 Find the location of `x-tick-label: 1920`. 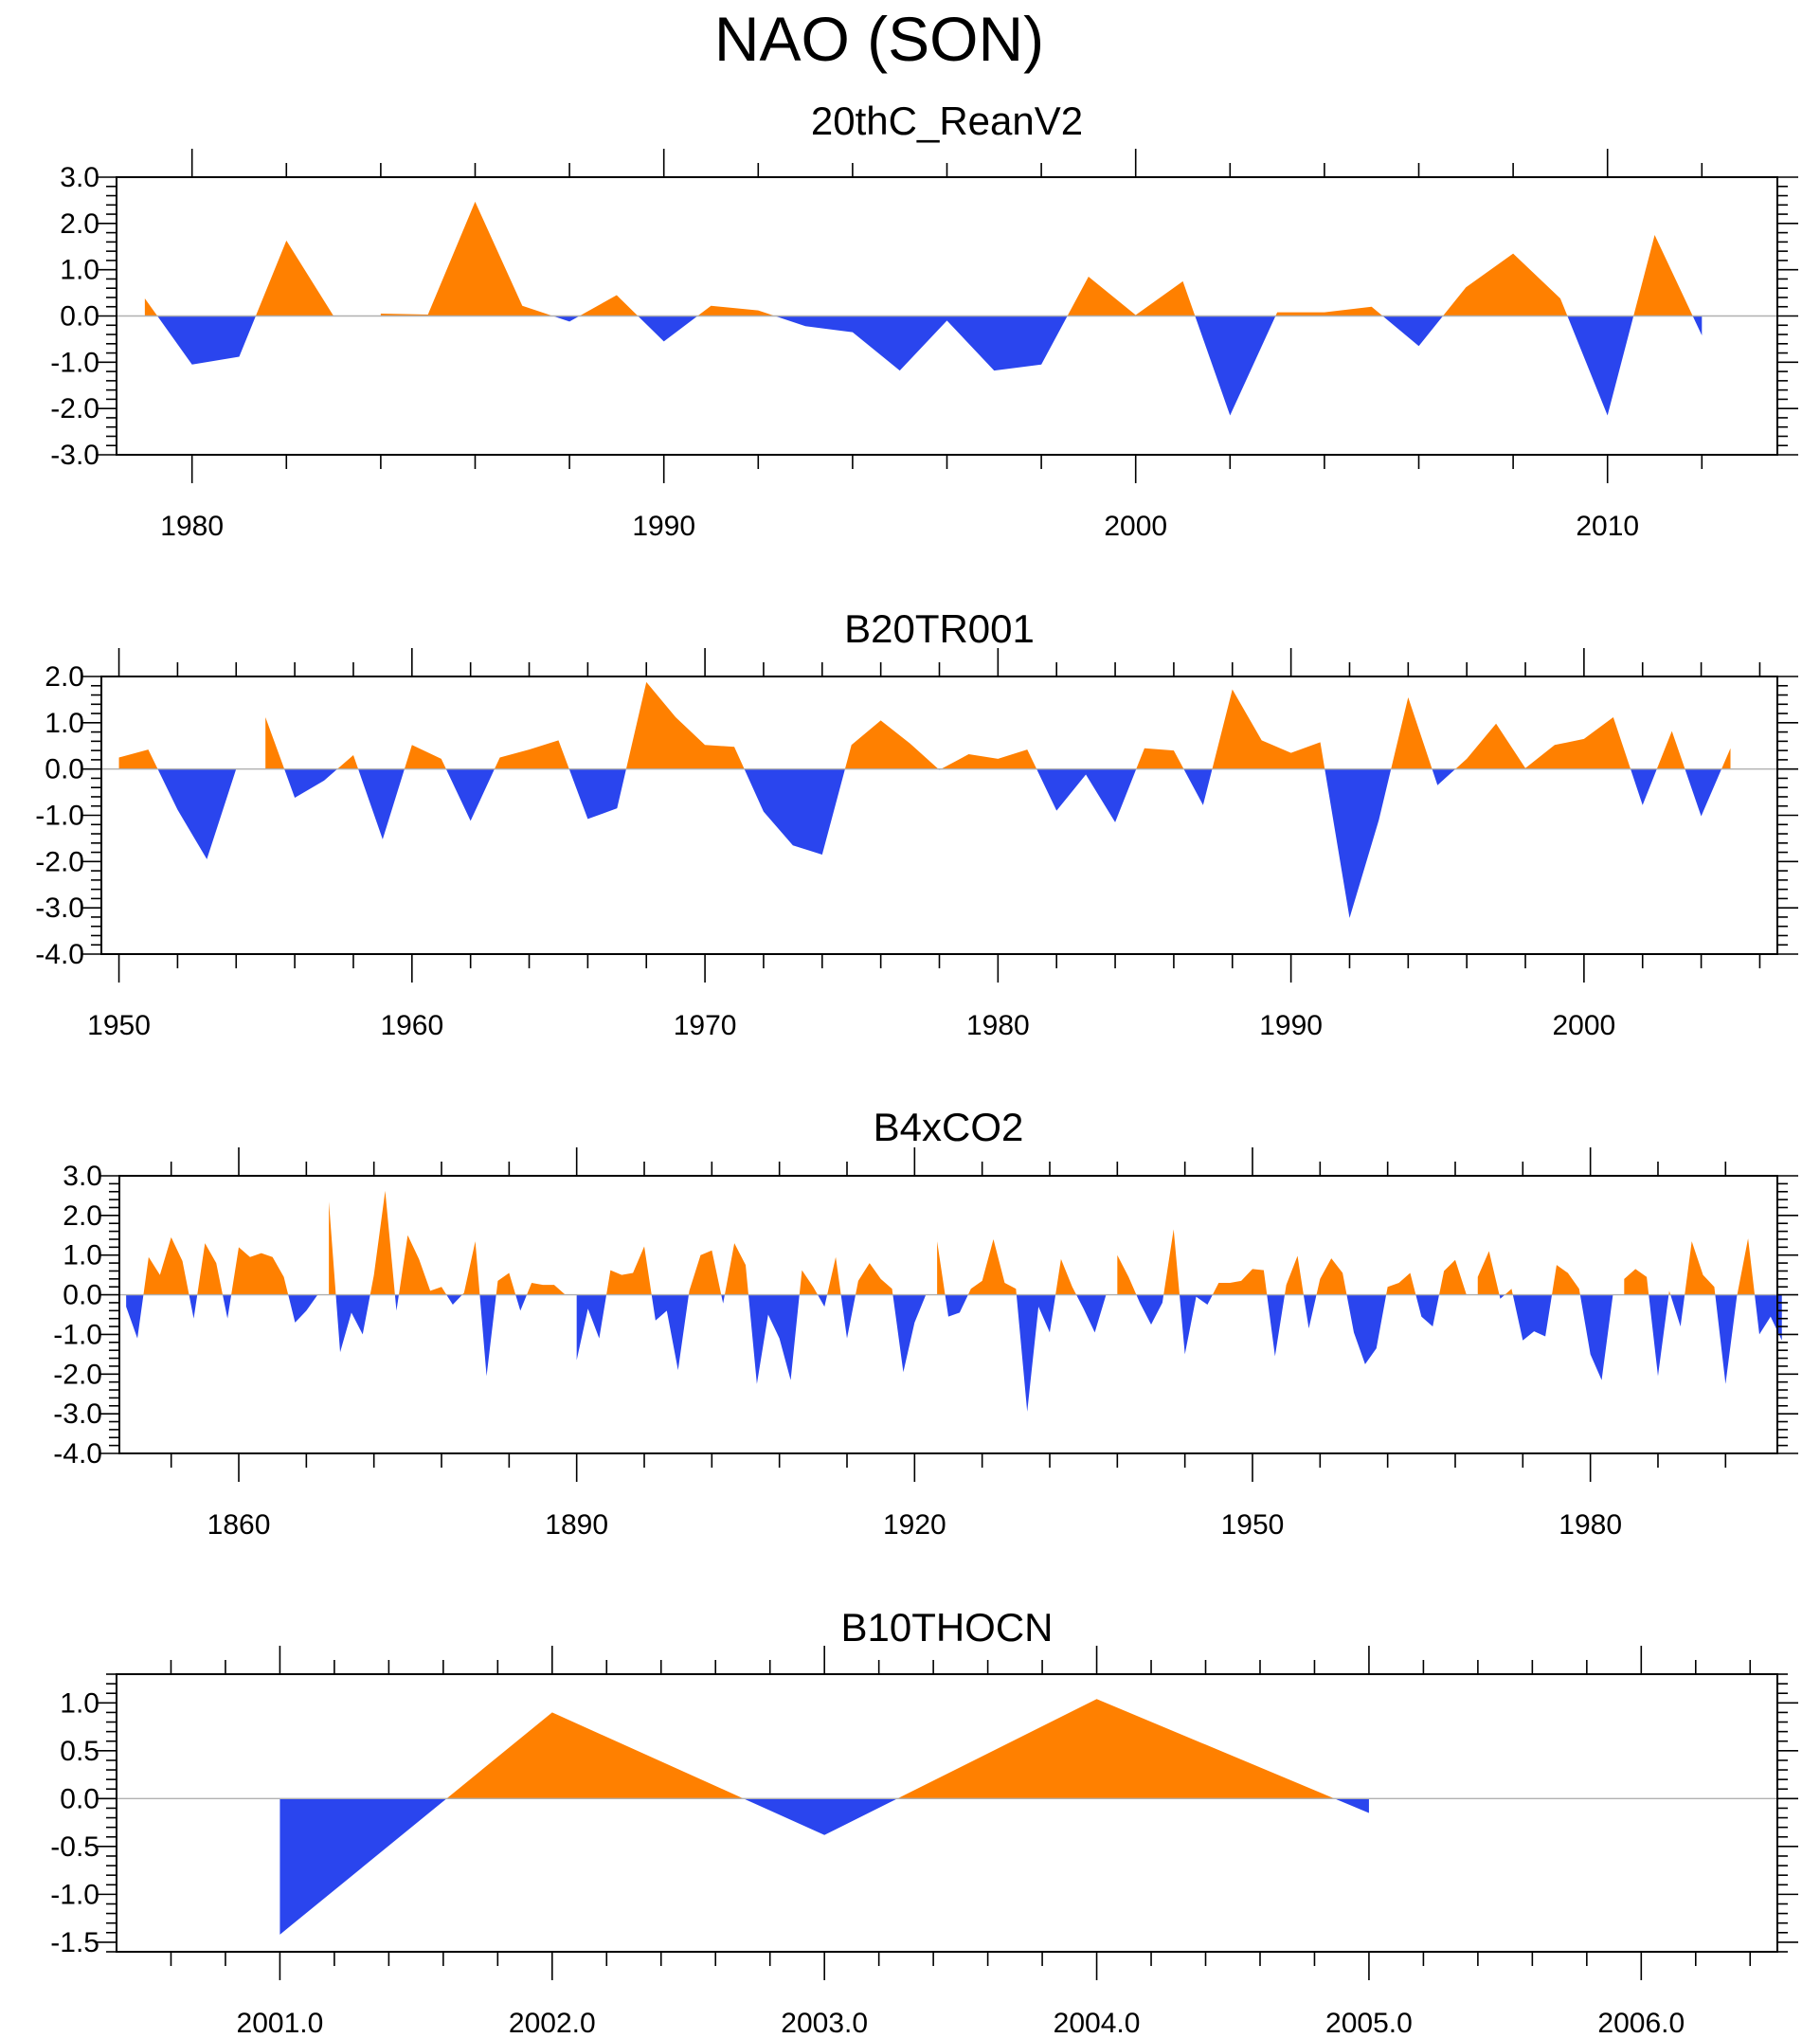

x-tick-label: 1920 is located at coordinates (914, 1525).